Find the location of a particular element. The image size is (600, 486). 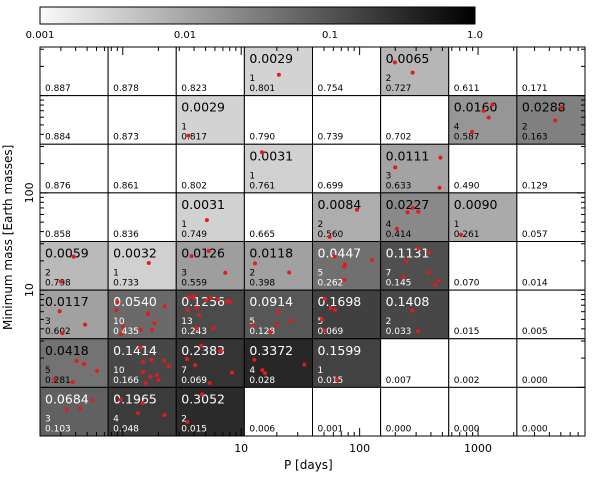

cell-completeness-label: 0.817 is located at coordinates (194, 138).